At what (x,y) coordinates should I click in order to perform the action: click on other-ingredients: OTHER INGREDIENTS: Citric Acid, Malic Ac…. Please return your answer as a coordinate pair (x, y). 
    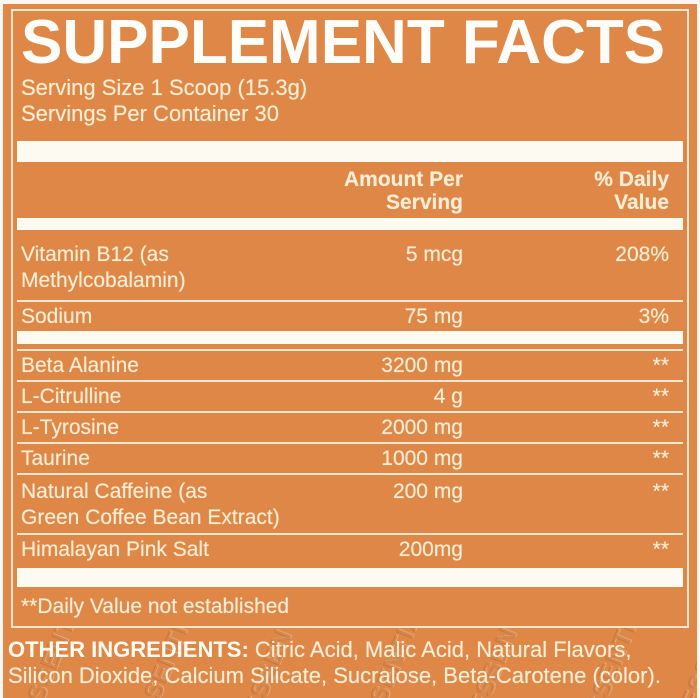
    Looking at the image, I should click on (350, 663).